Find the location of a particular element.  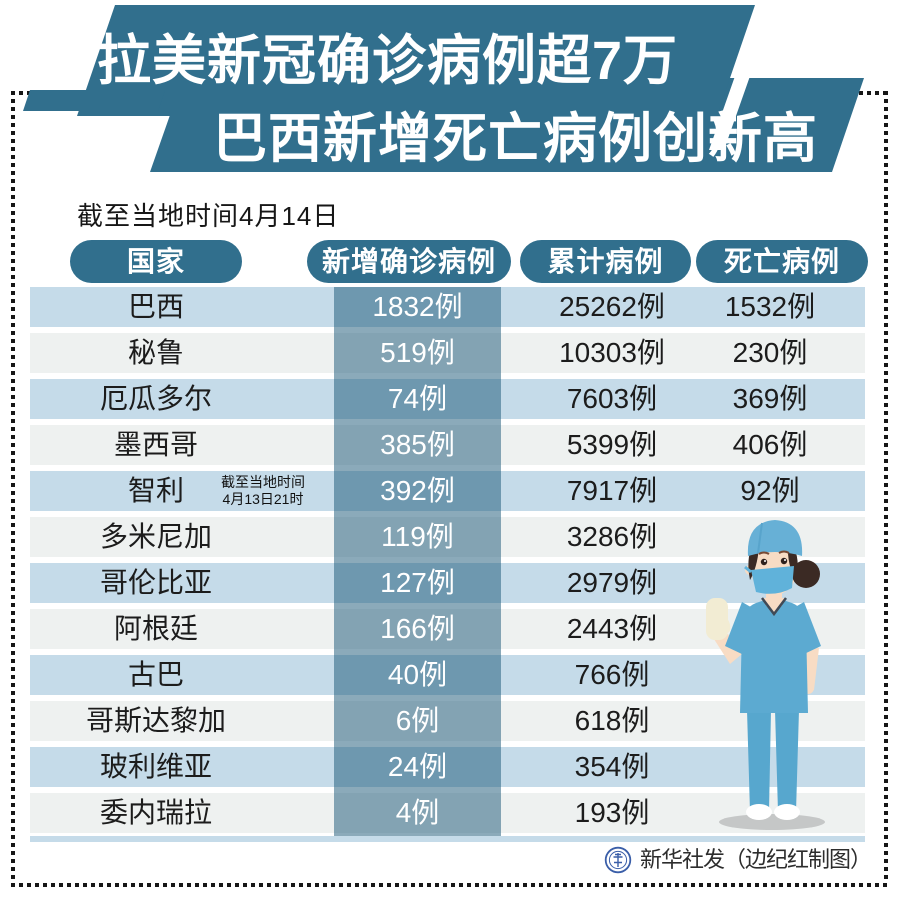

country-cell: 玻利维亚 is located at coordinates (155, 766).